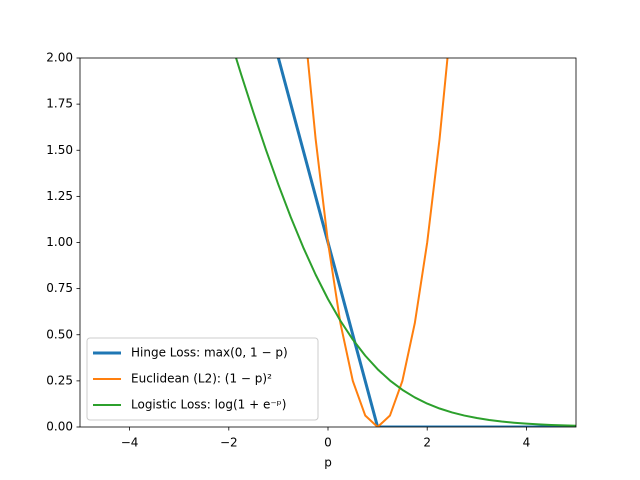 The image size is (640, 480). Describe the element at coordinates (527, 443) in the screenshot. I see `x-tick-label: 4` at that location.